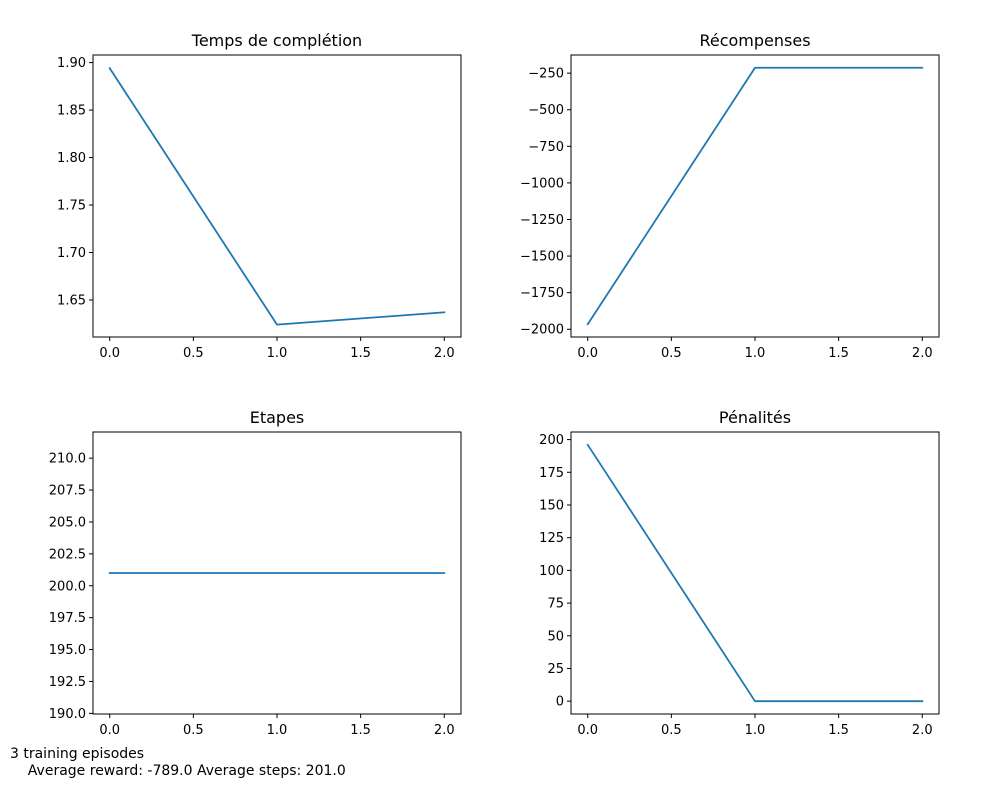 The image size is (1000, 800). Describe the element at coordinates (67, 618) in the screenshot. I see `y-tick-label: 197.5` at that location.